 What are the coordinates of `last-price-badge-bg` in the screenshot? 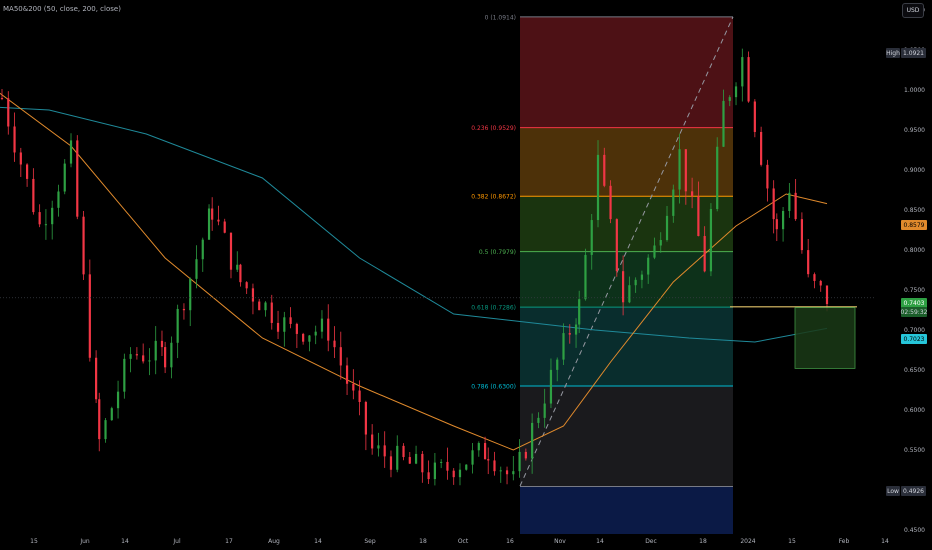 It's located at (914, 303).